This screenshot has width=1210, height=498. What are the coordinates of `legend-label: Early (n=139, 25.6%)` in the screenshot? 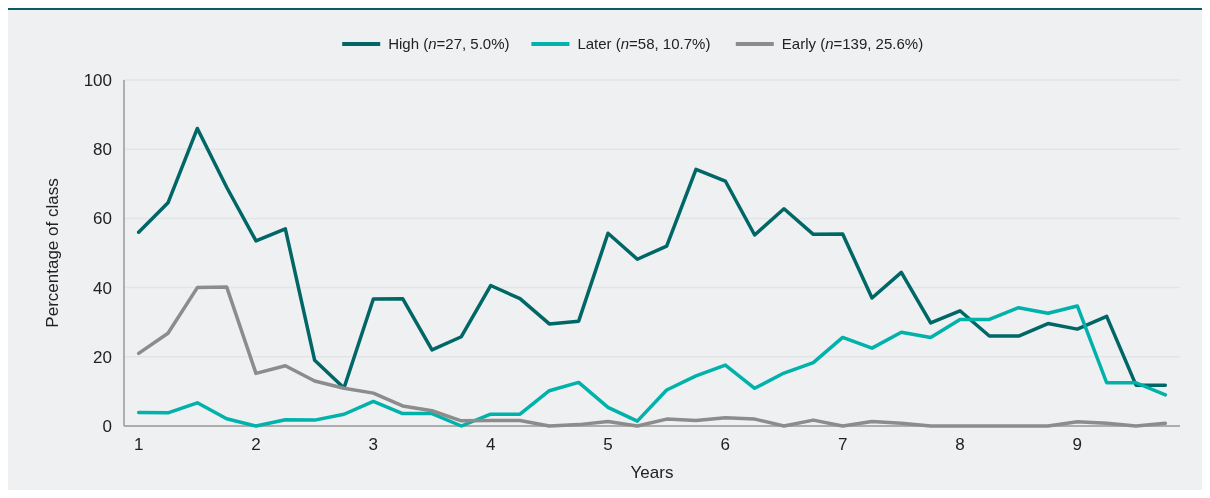 It's located at (852, 44).